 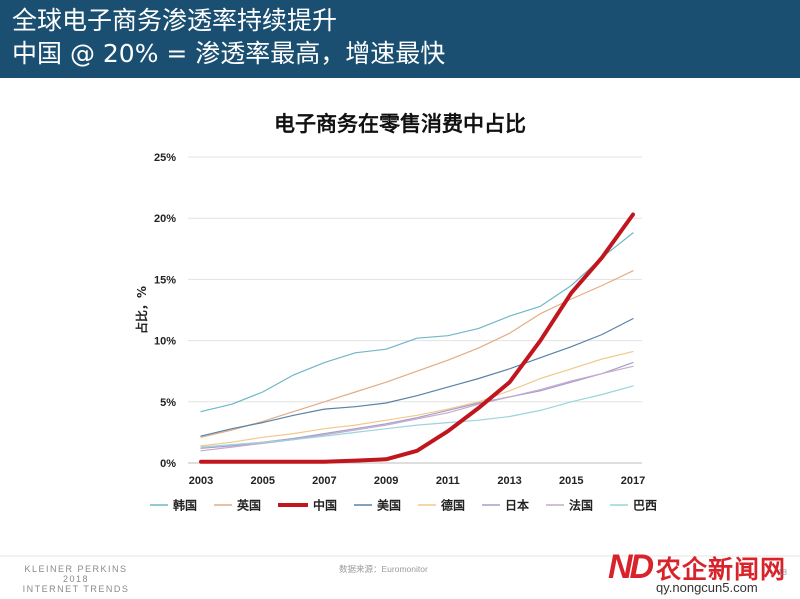 What do you see at coordinates (389, 505) in the screenshot?
I see `legend-label: 美国` at bounding box center [389, 505].